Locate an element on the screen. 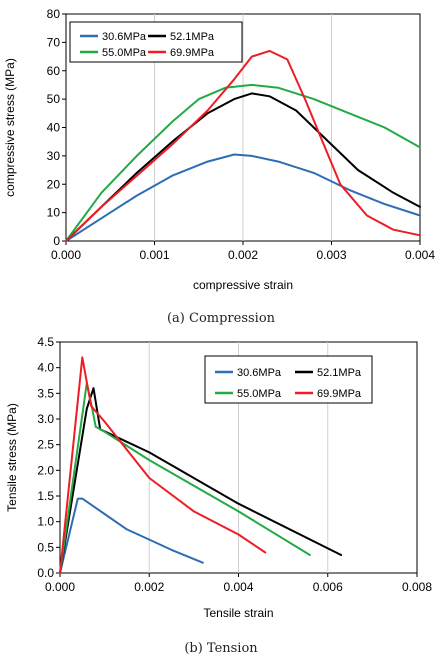  y-tick-label: 30 is located at coordinates (54, 156).